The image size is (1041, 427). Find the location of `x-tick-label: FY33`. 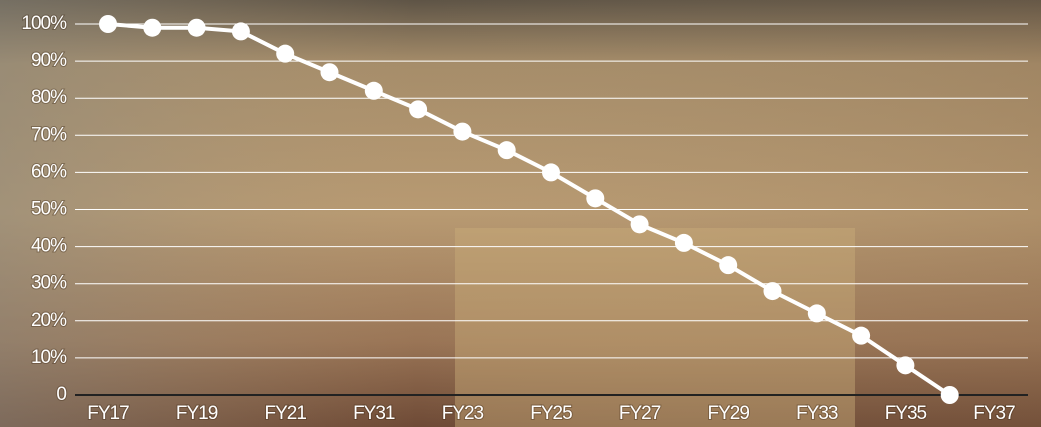

x-tick-label: FY33 is located at coordinates (817, 413).